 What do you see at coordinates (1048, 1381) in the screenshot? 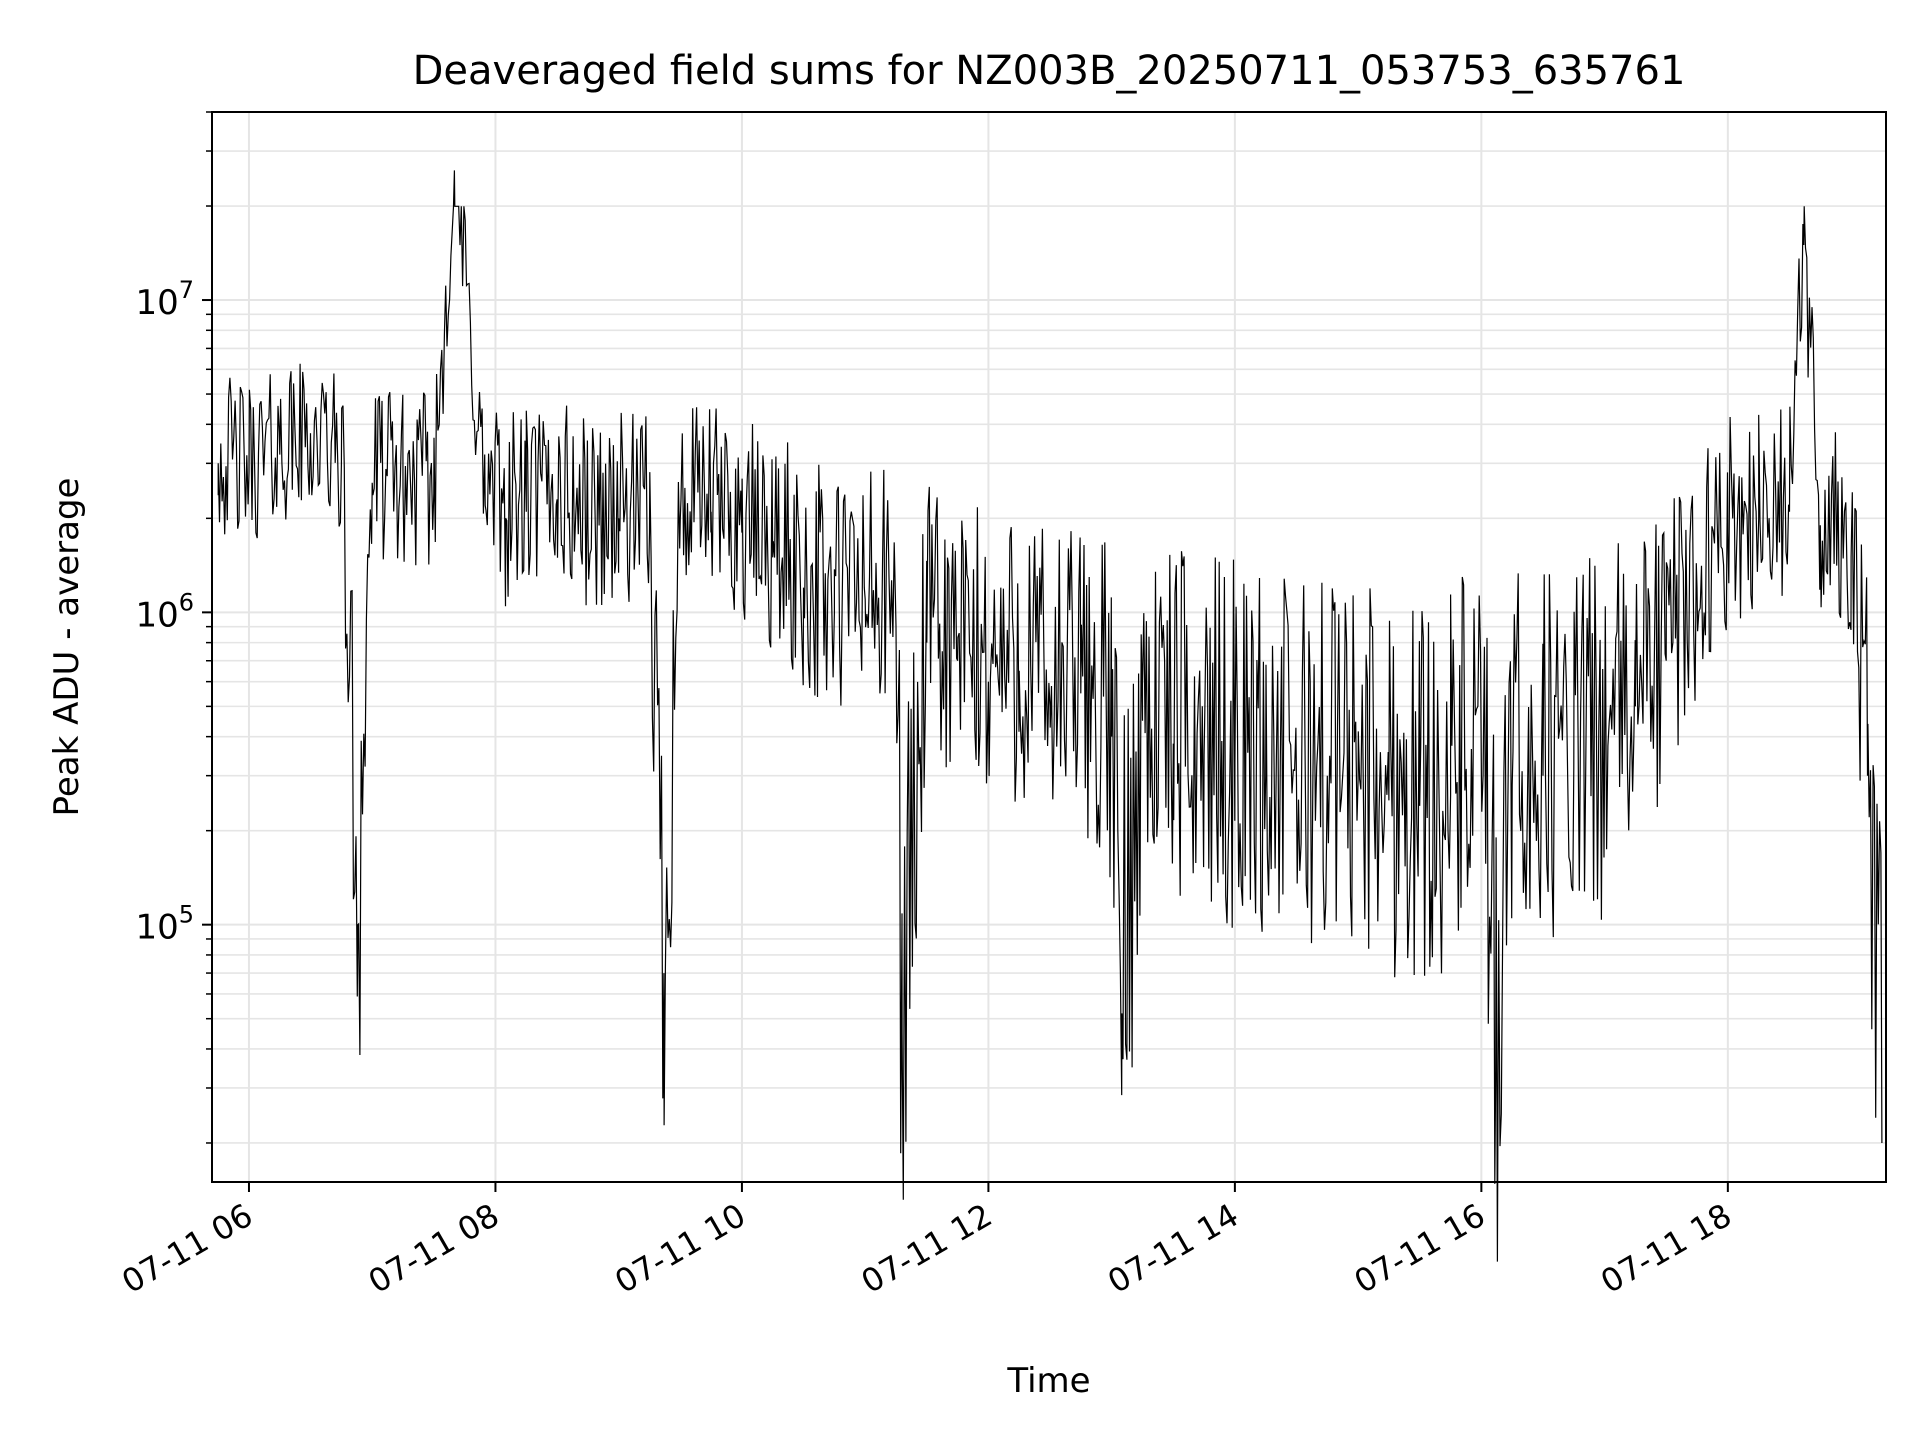
I see `x-axis-label: Time` at bounding box center [1048, 1381].